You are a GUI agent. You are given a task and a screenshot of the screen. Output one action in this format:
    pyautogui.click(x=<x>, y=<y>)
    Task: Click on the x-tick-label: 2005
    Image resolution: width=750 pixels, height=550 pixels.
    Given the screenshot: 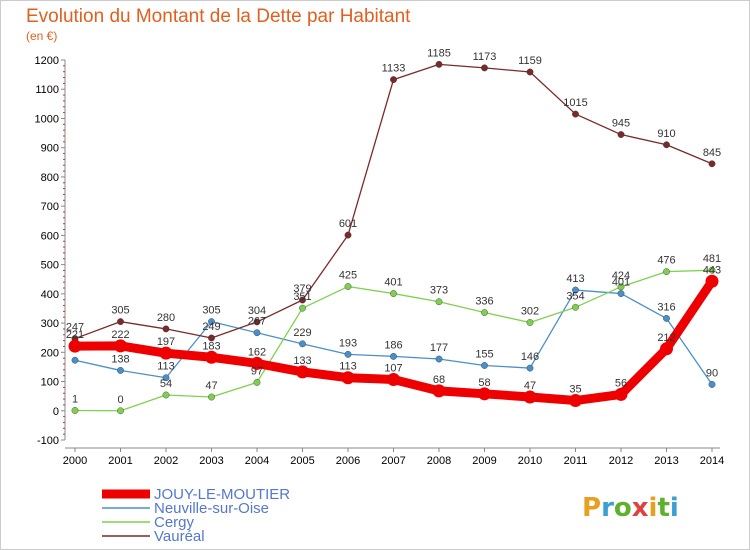 What is the action you would take?
    pyautogui.click(x=302, y=461)
    